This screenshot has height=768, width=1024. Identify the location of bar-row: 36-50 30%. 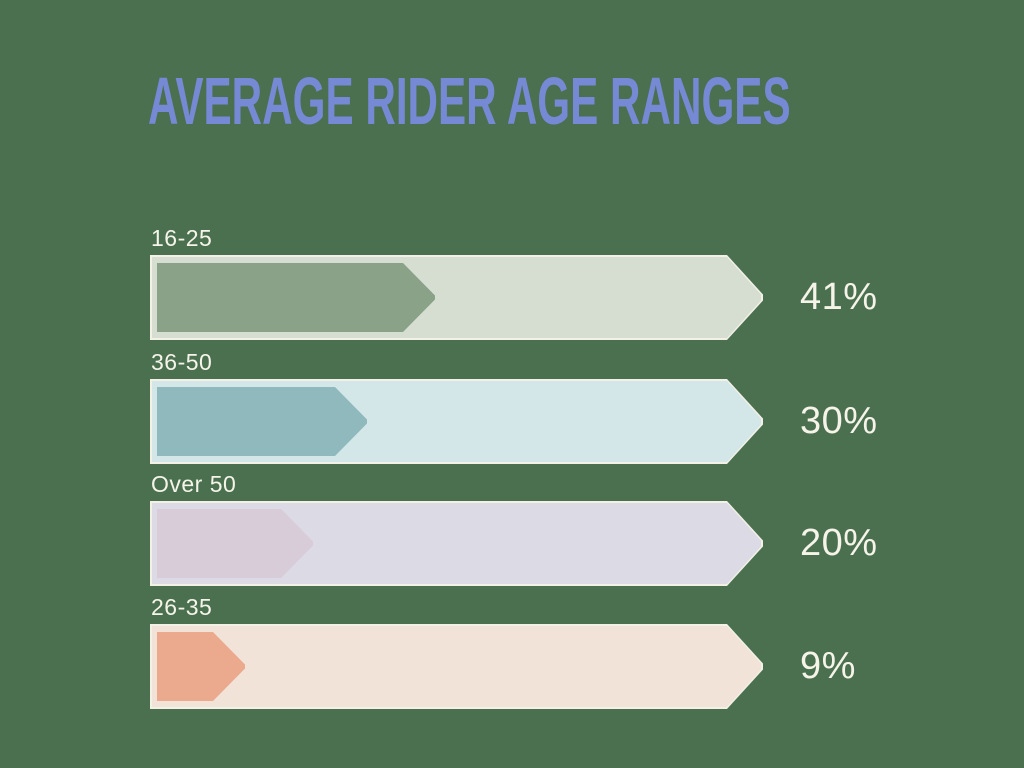
(560, 407).